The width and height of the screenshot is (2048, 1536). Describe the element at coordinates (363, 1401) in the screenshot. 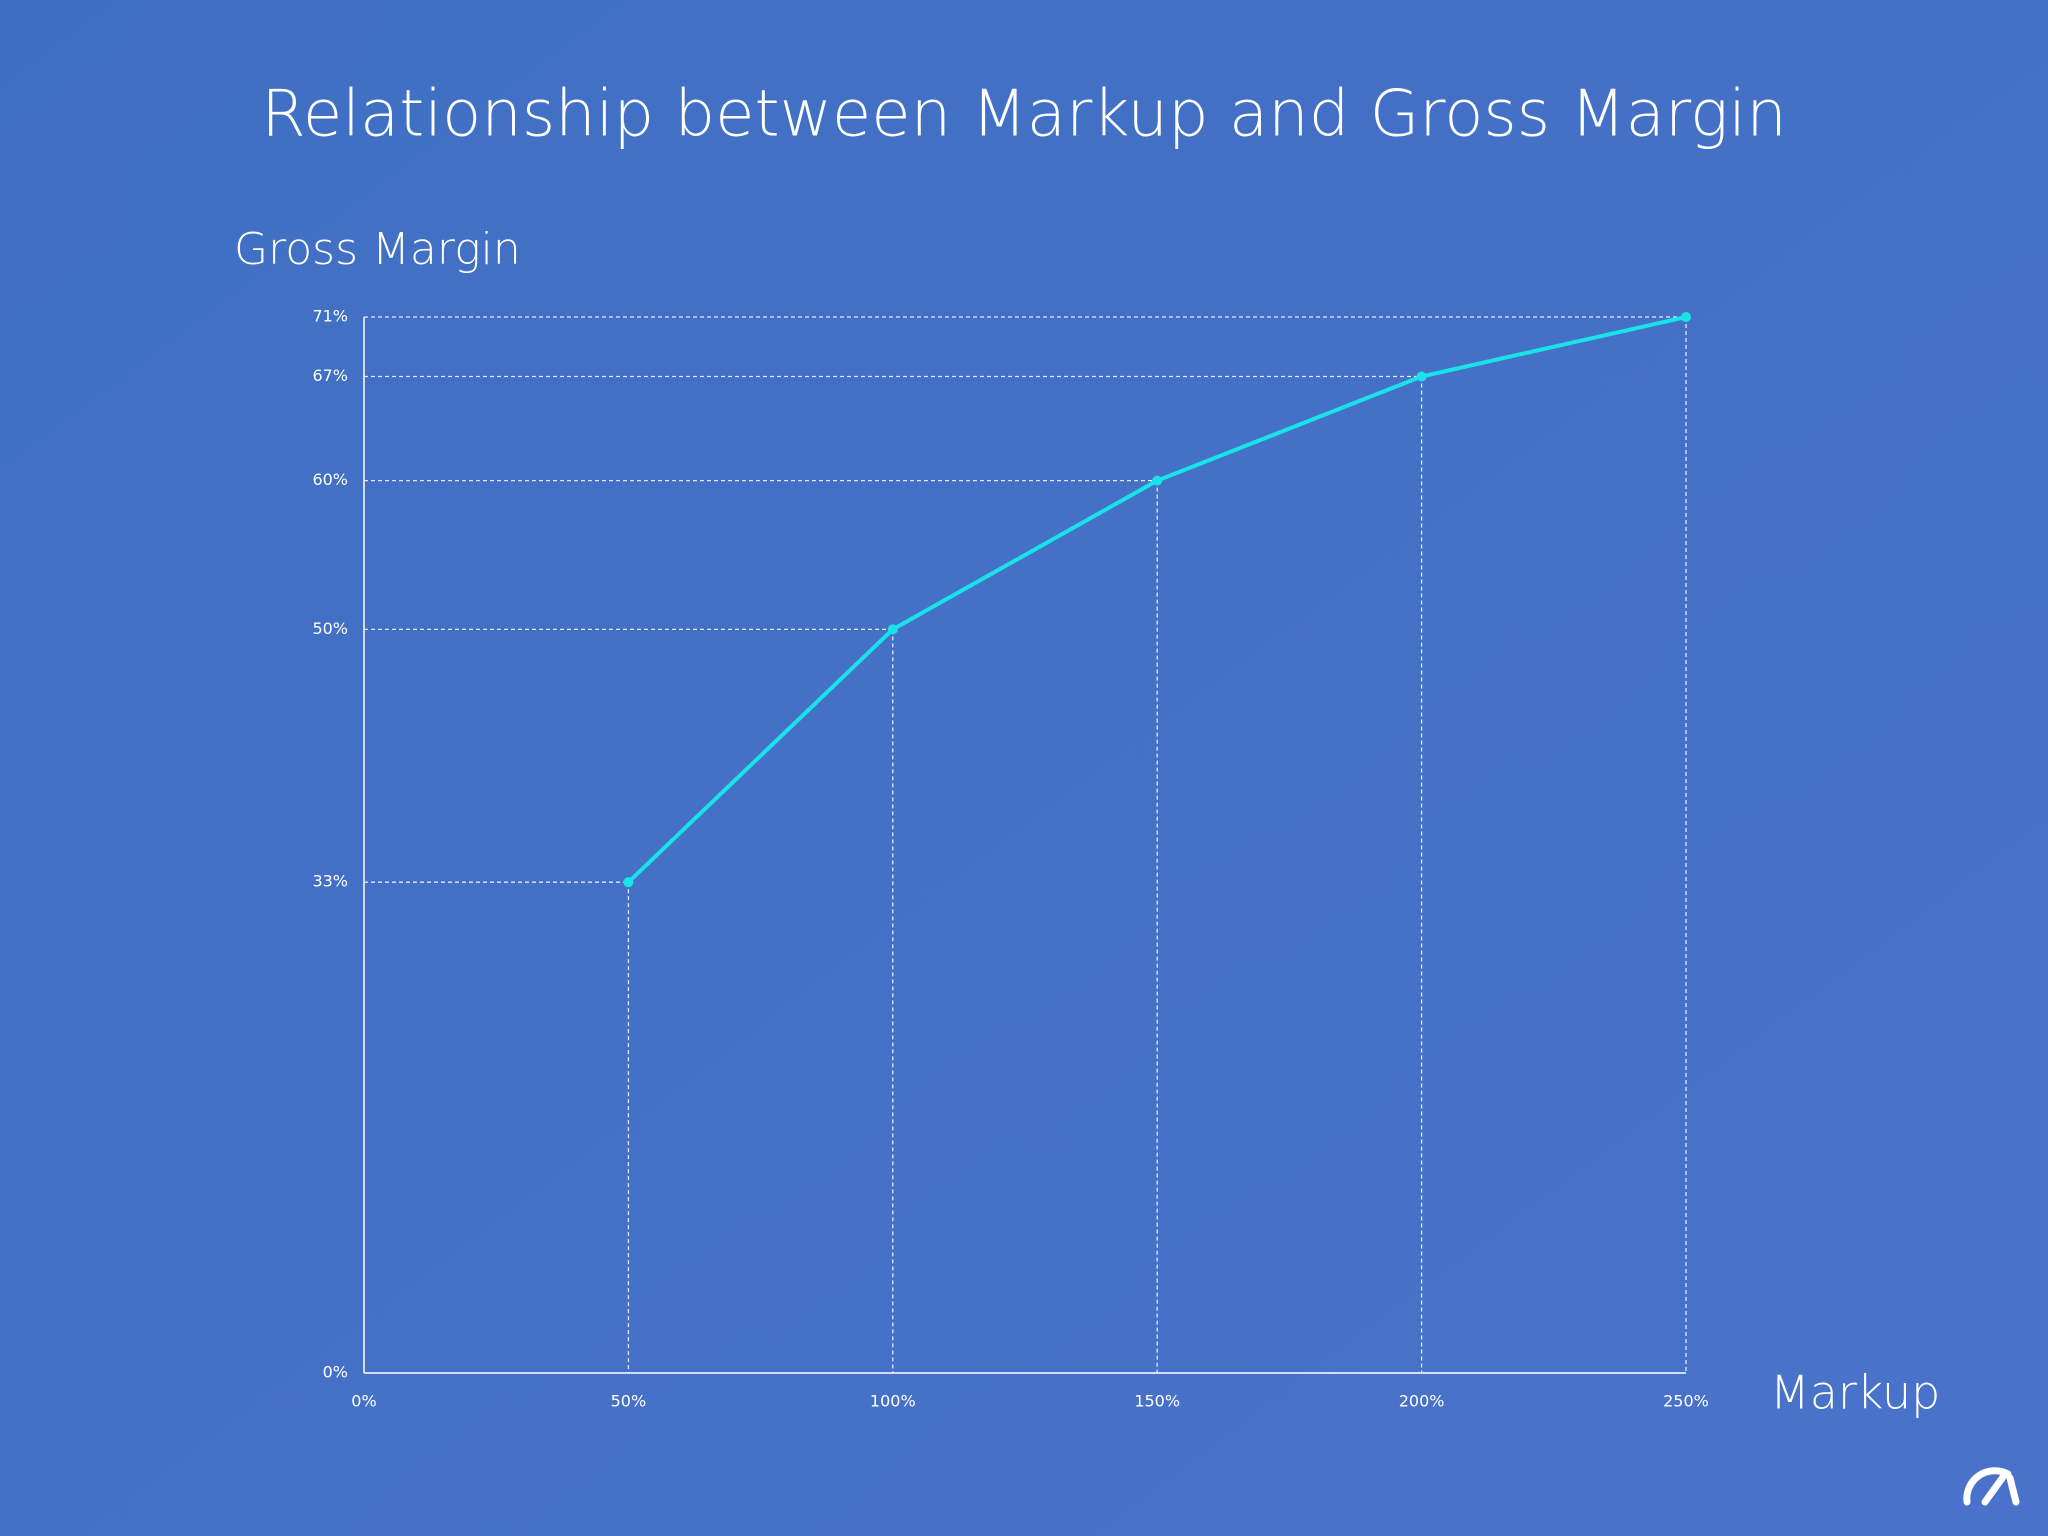

I see `x-tick-label: 0%` at that location.